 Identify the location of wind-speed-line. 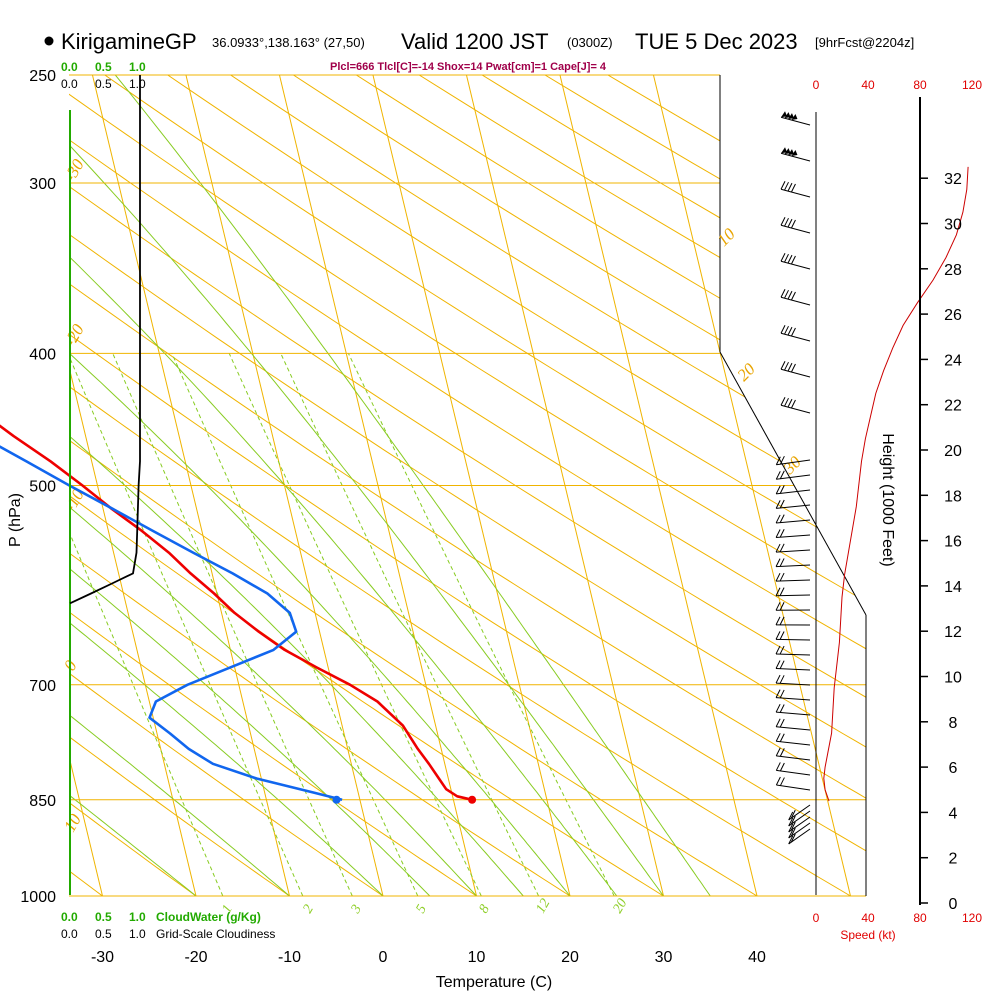
(896, 484).